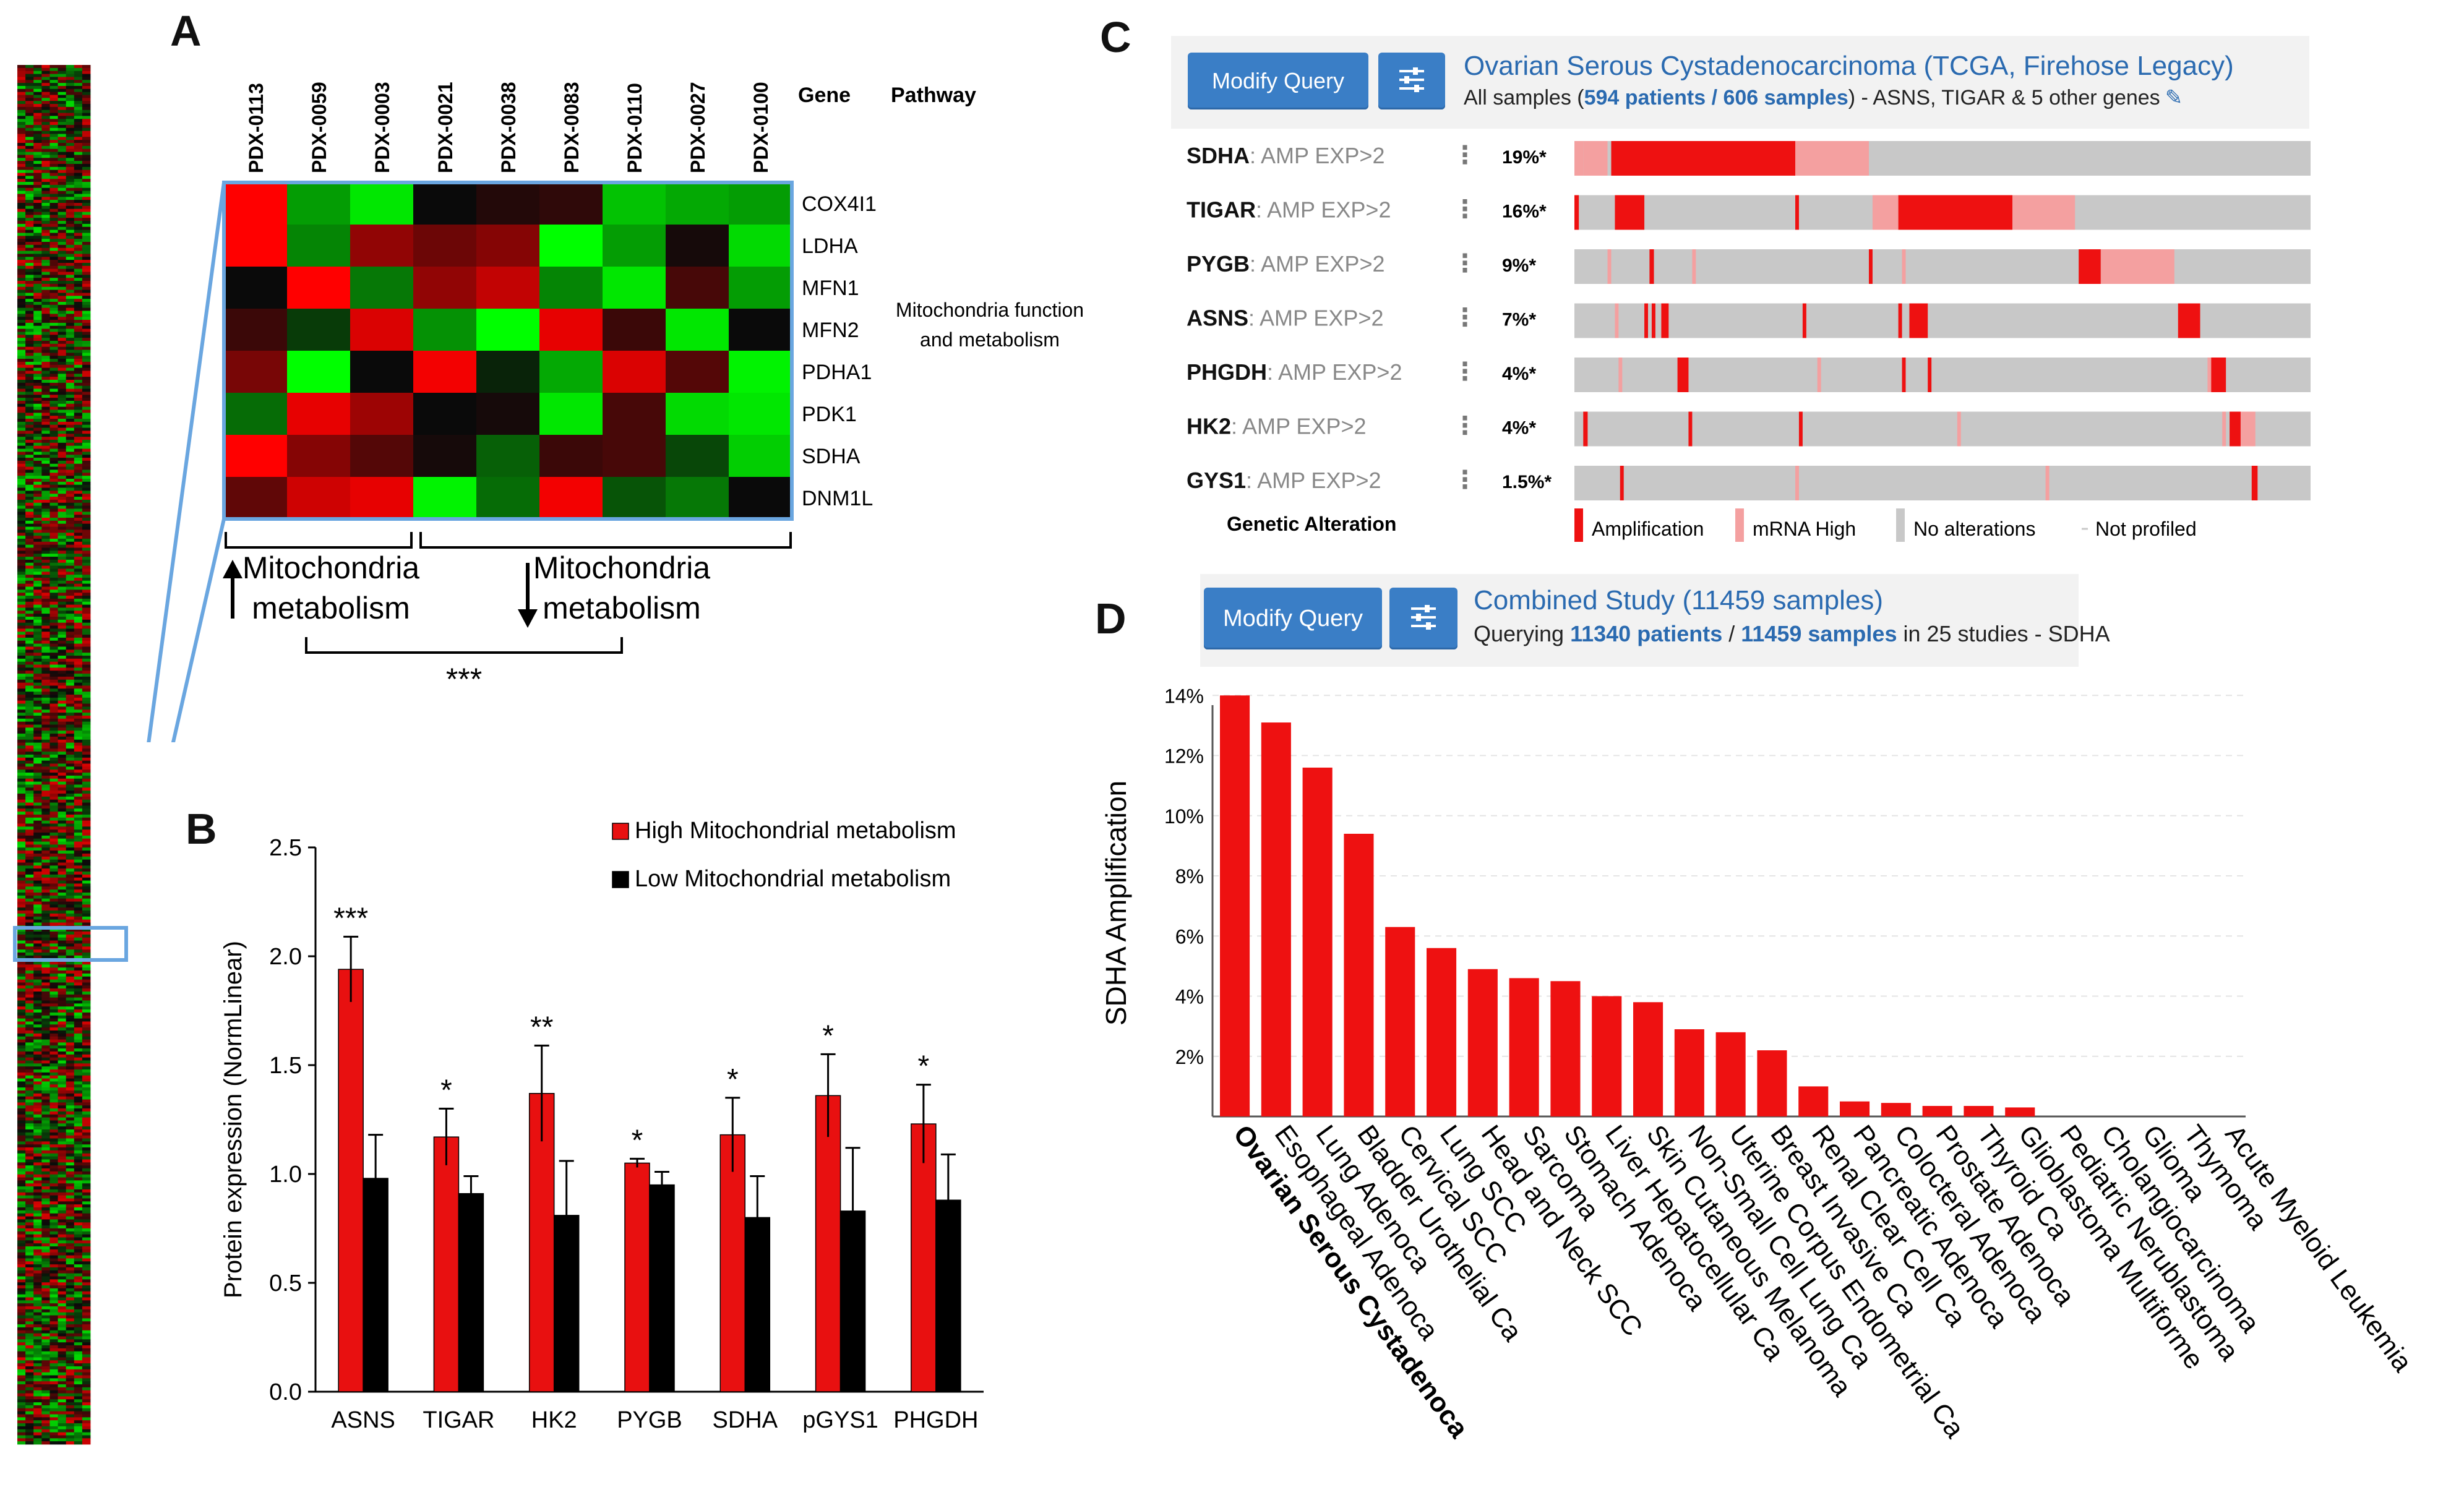  I want to click on samples-count-link: 606 samples, so click(1785, 98).